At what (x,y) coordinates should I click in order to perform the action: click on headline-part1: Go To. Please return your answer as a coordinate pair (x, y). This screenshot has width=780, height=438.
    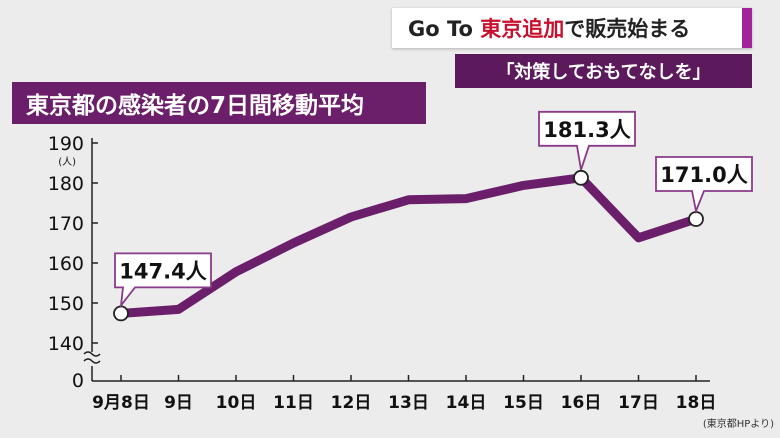
    Looking at the image, I should click on (444, 29).